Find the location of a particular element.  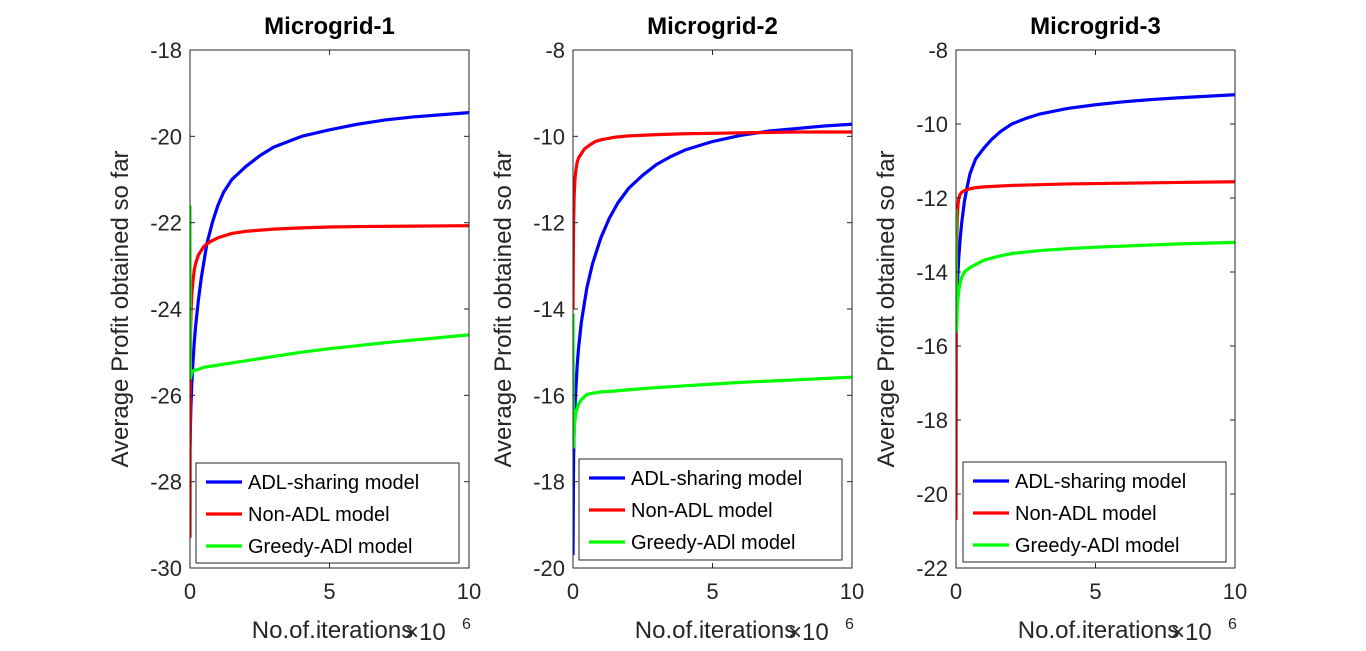

y-tick-label: -24 is located at coordinates (166, 309).